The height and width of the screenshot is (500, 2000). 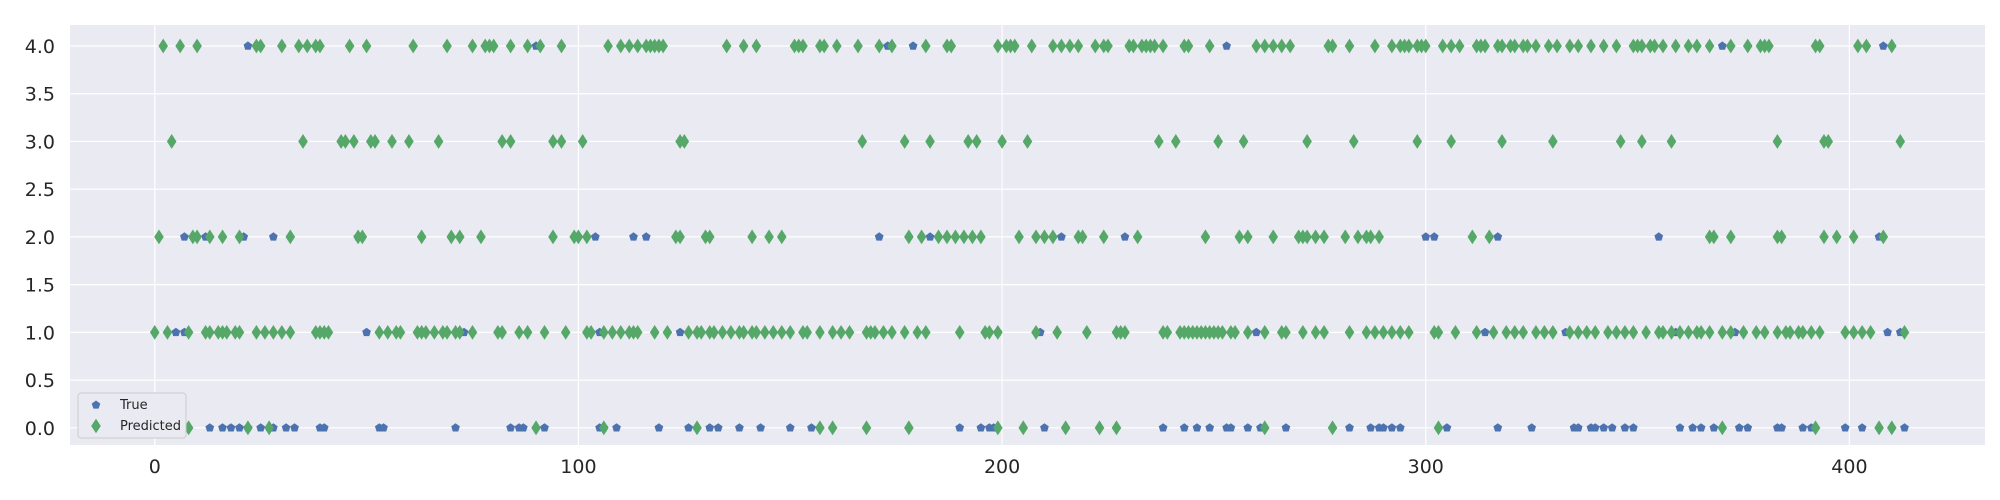 What do you see at coordinates (40, 286) in the screenshot?
I see `y-tick-label: 1.5` at bounding box center [40, 286].